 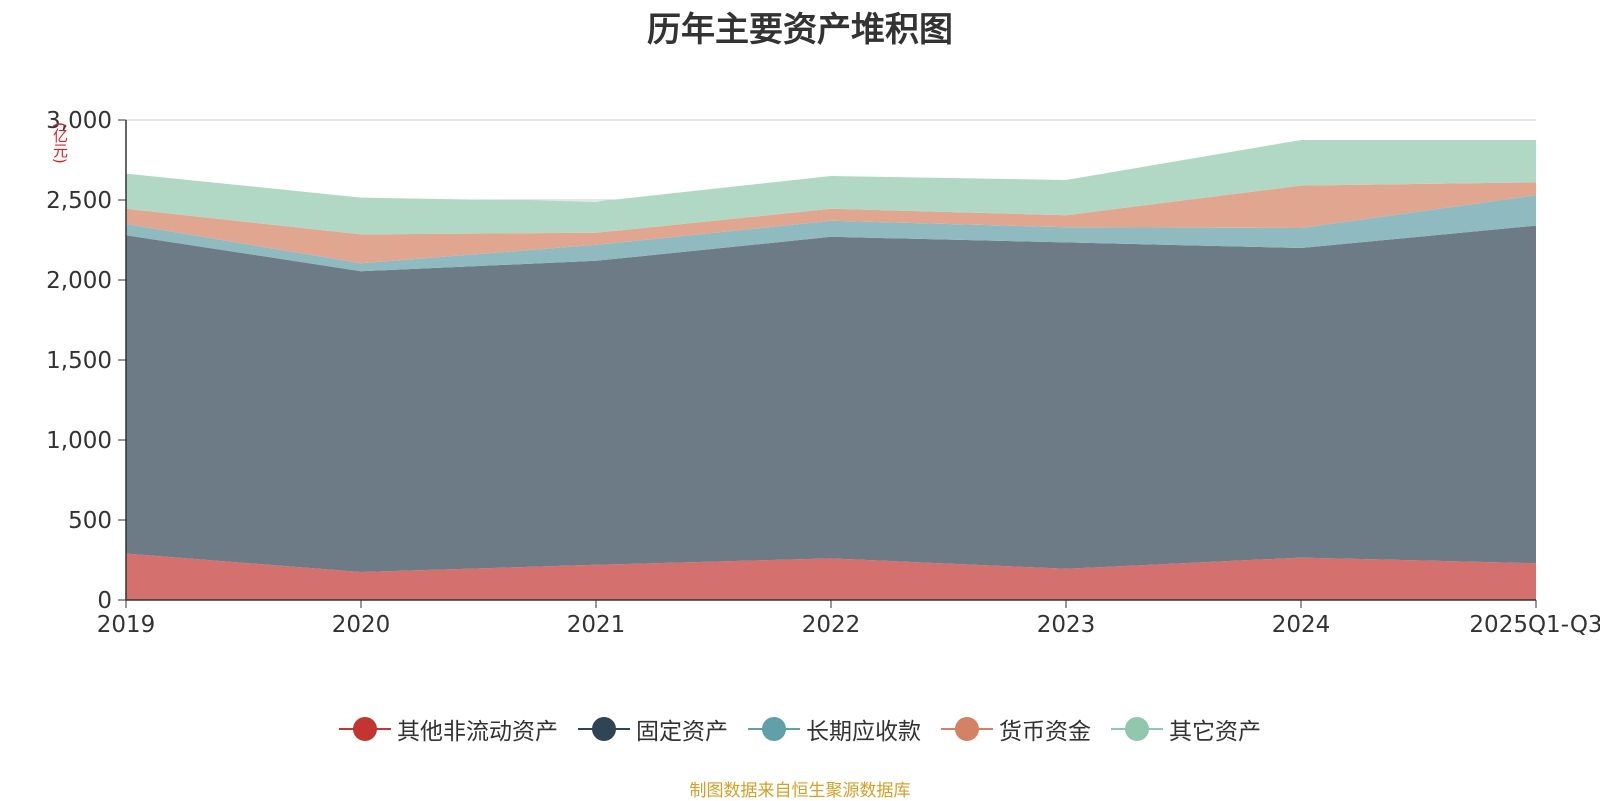 I want to click on legend: 其他非流动资产 固定资产 长期应收款 货币资金 其它资产, so click(x=800, y=729).